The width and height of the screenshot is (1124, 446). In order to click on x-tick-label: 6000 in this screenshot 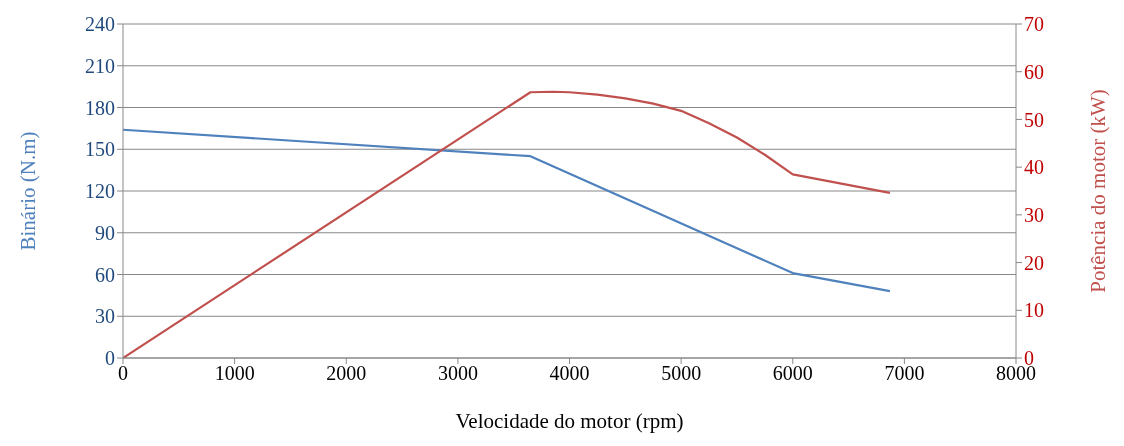, I will do `click(792, 373)`.